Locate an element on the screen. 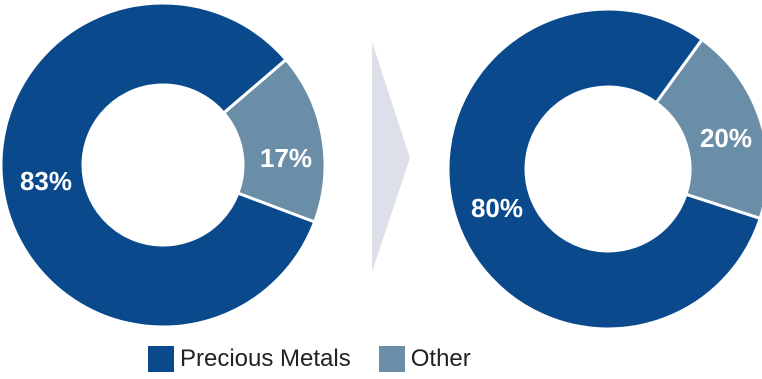  legend: Precious Metals Other is located at coordinates (309, 359).